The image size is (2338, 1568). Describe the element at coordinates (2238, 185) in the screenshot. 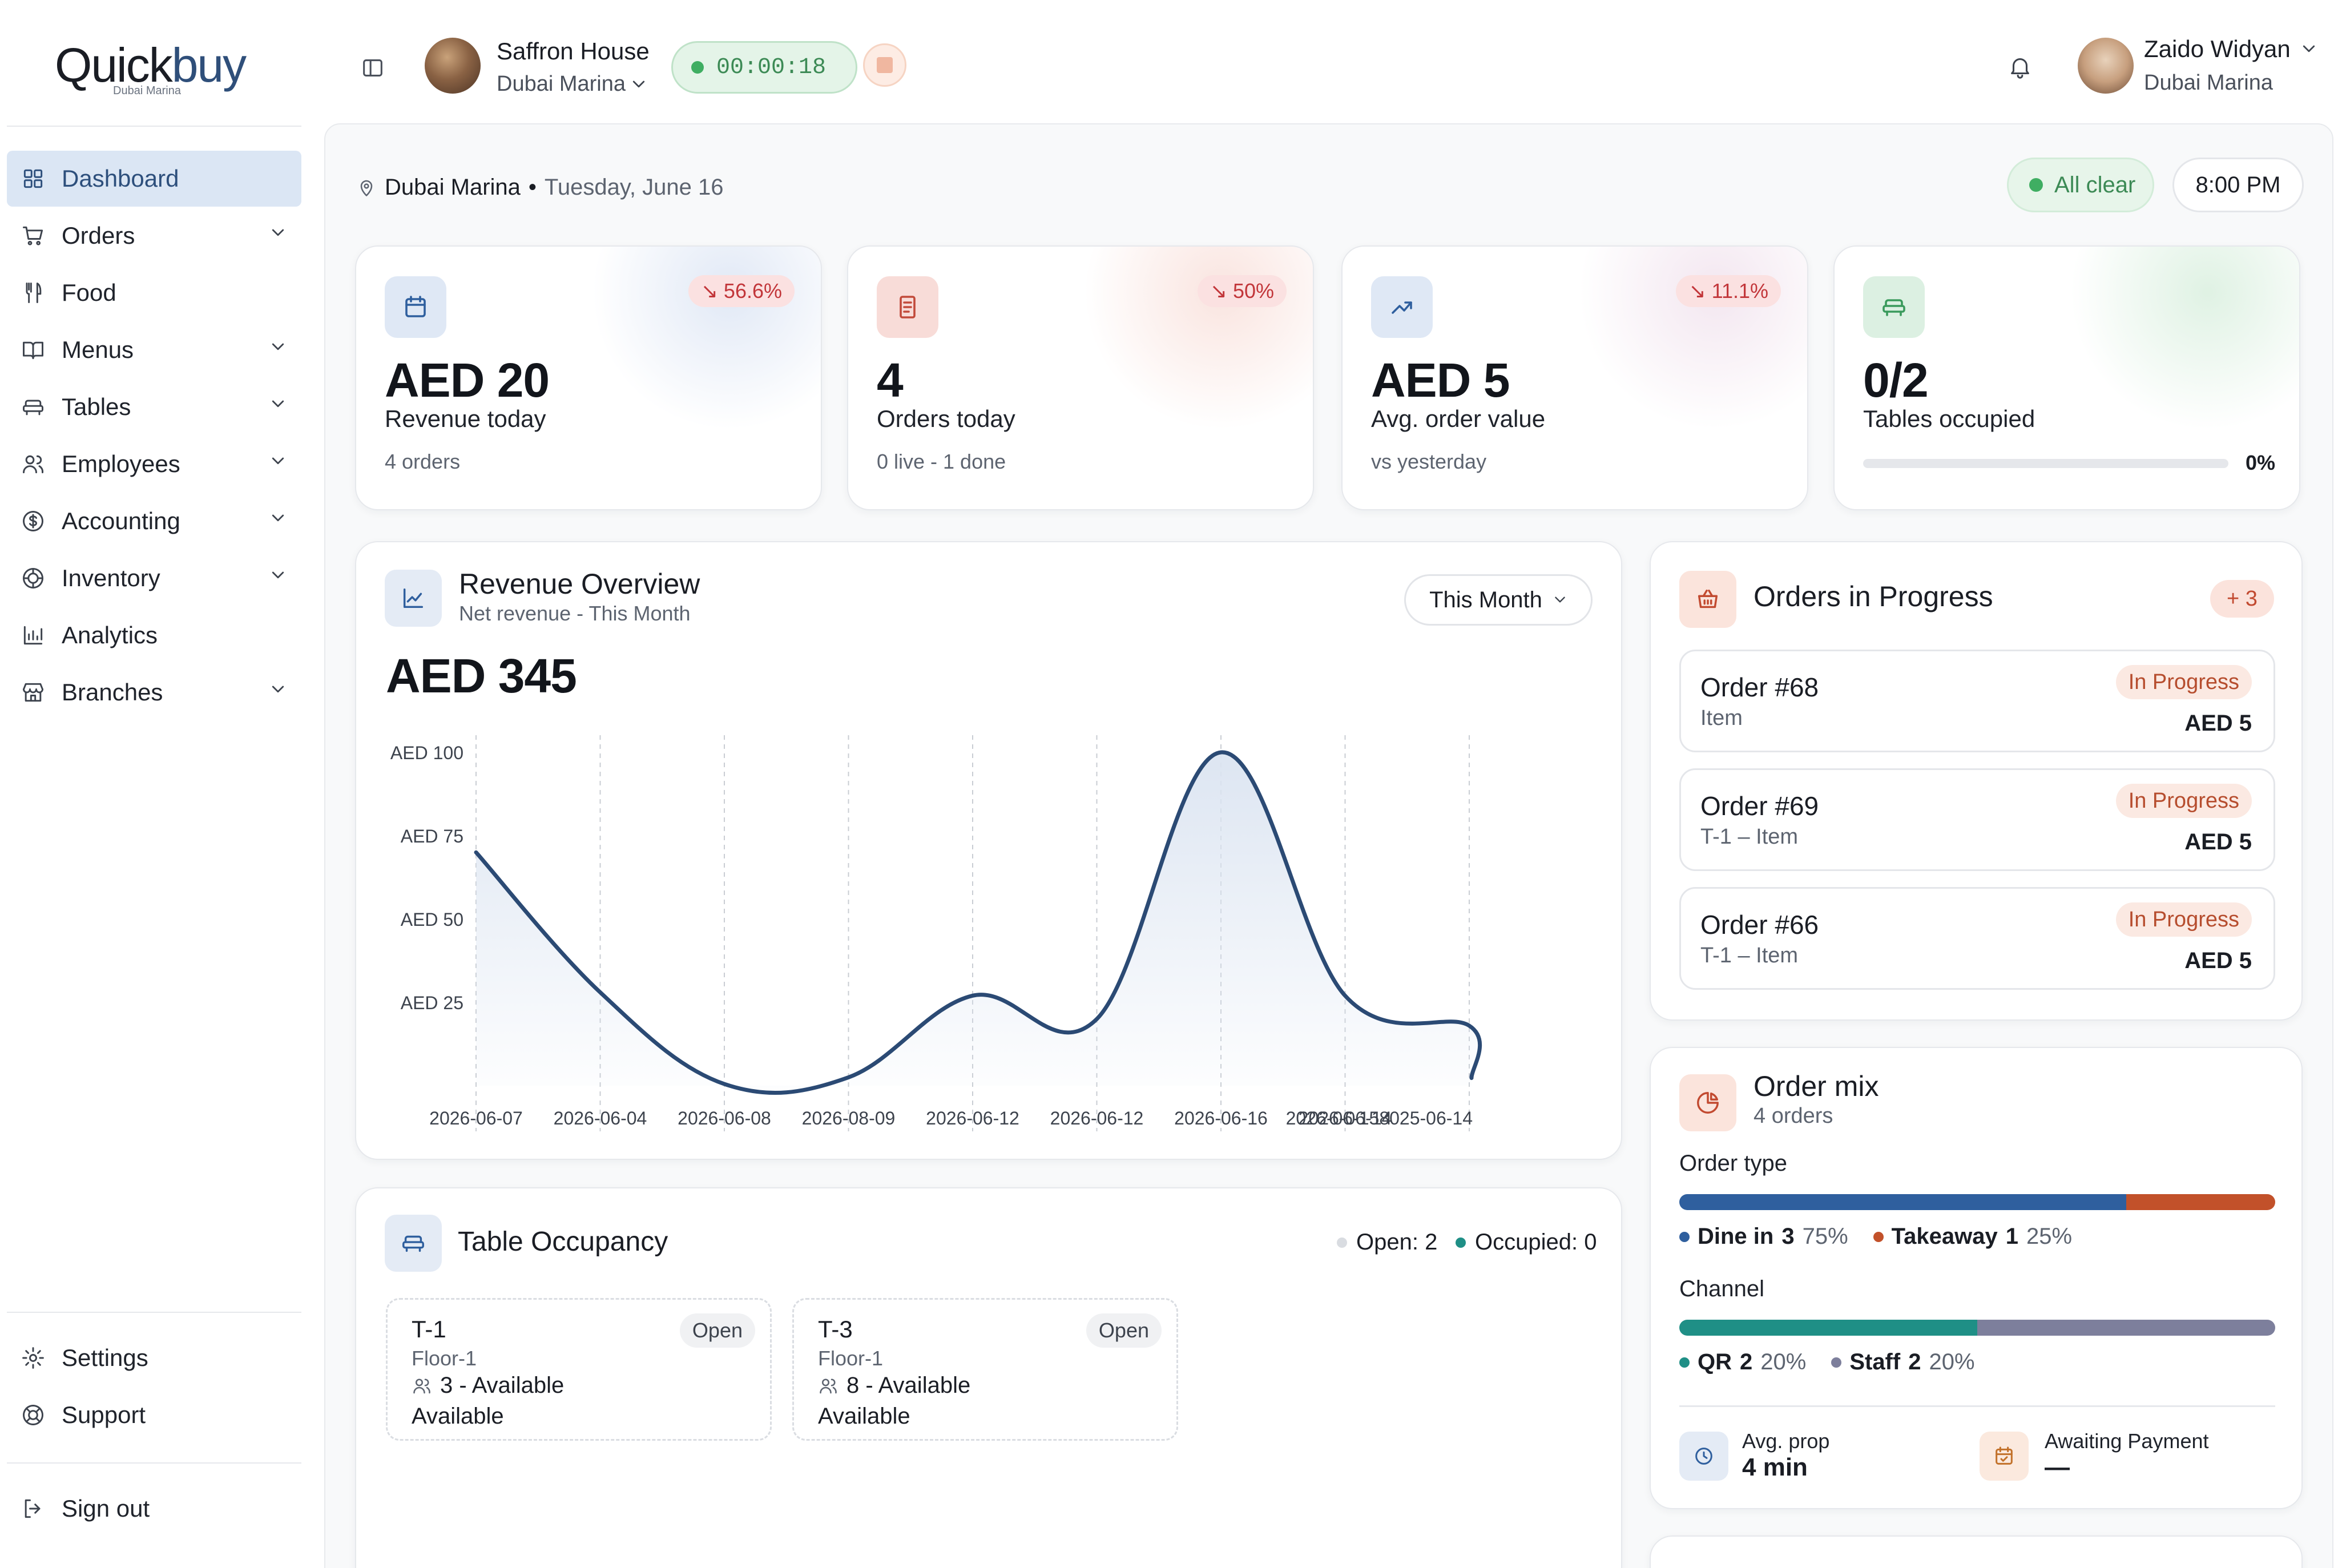

I see `current-time: 8:00 PM` at that location.